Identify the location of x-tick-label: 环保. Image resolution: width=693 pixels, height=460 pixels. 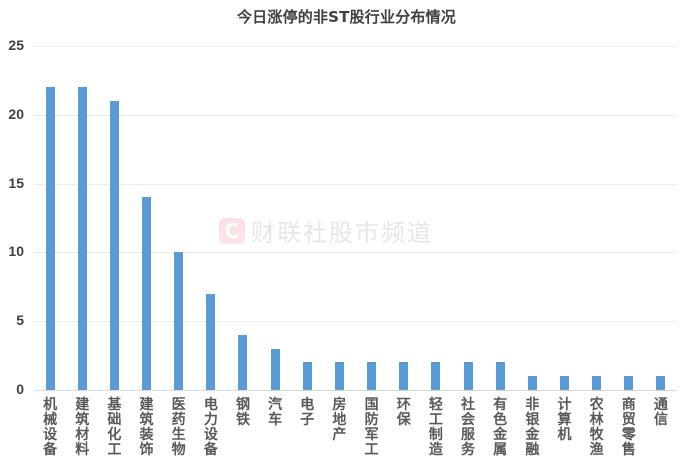
(403, 412).